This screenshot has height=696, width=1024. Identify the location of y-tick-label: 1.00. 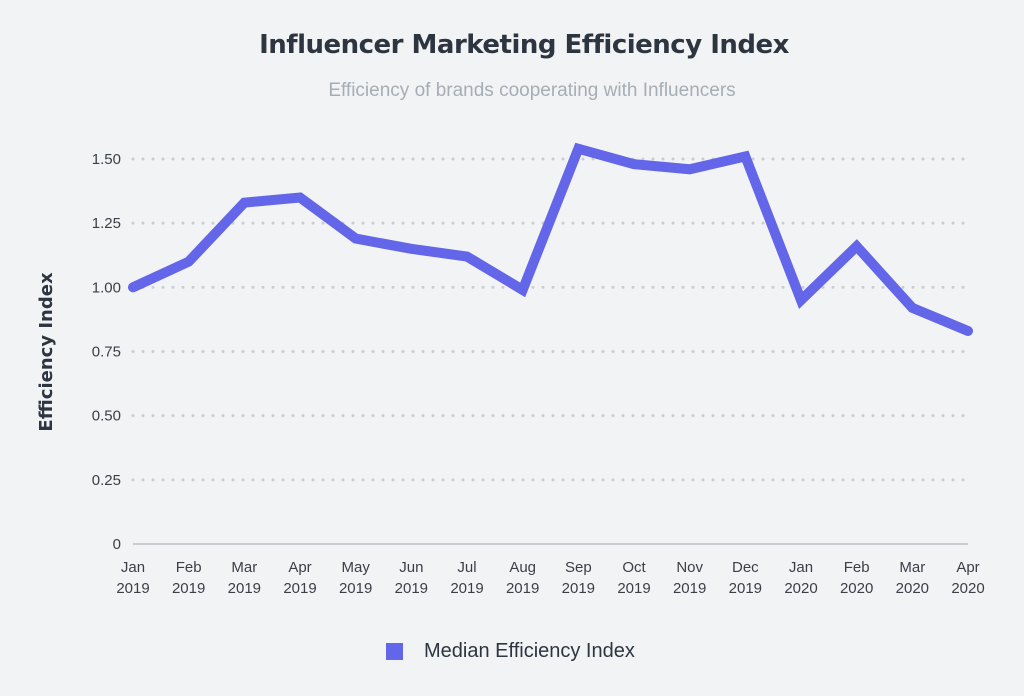
(106, 287).